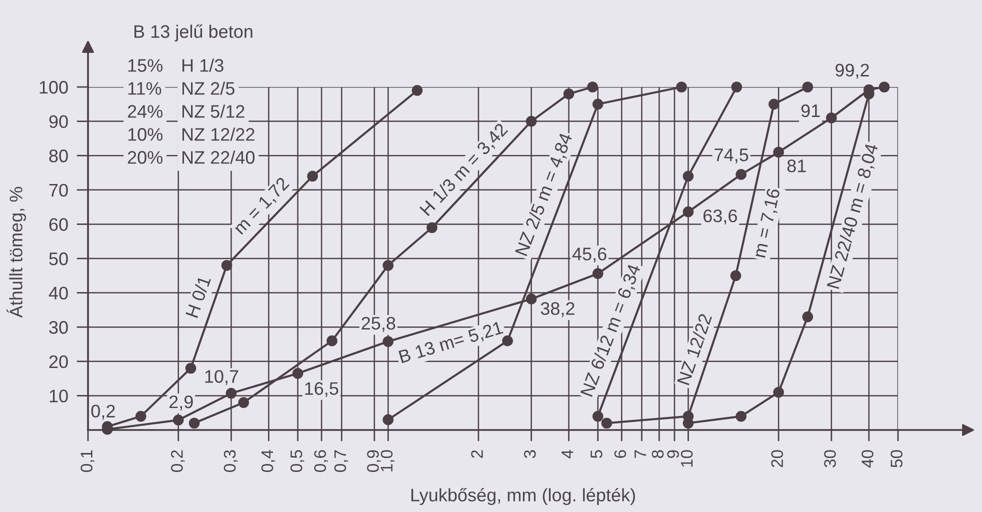  Describe the element at coordinates (213, 111) in the screenshot. I see `annotation: NZ 5/12` at that location.